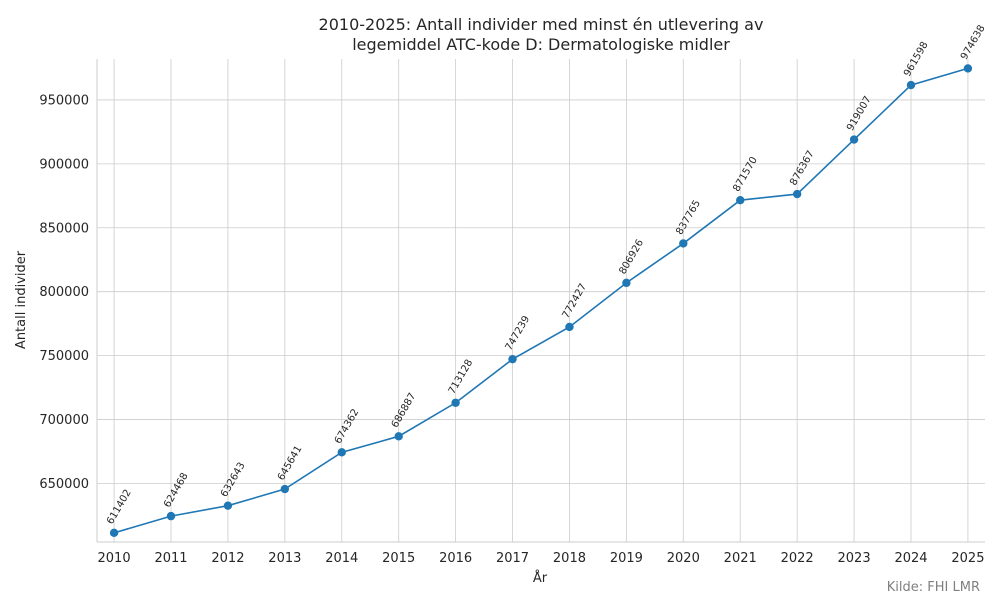 This screenshot has width=1000, height=600. Describe the element at coordinates (933, 587) in the screenshot. I see `source-note: Kilde: FHI LMR` at that location.